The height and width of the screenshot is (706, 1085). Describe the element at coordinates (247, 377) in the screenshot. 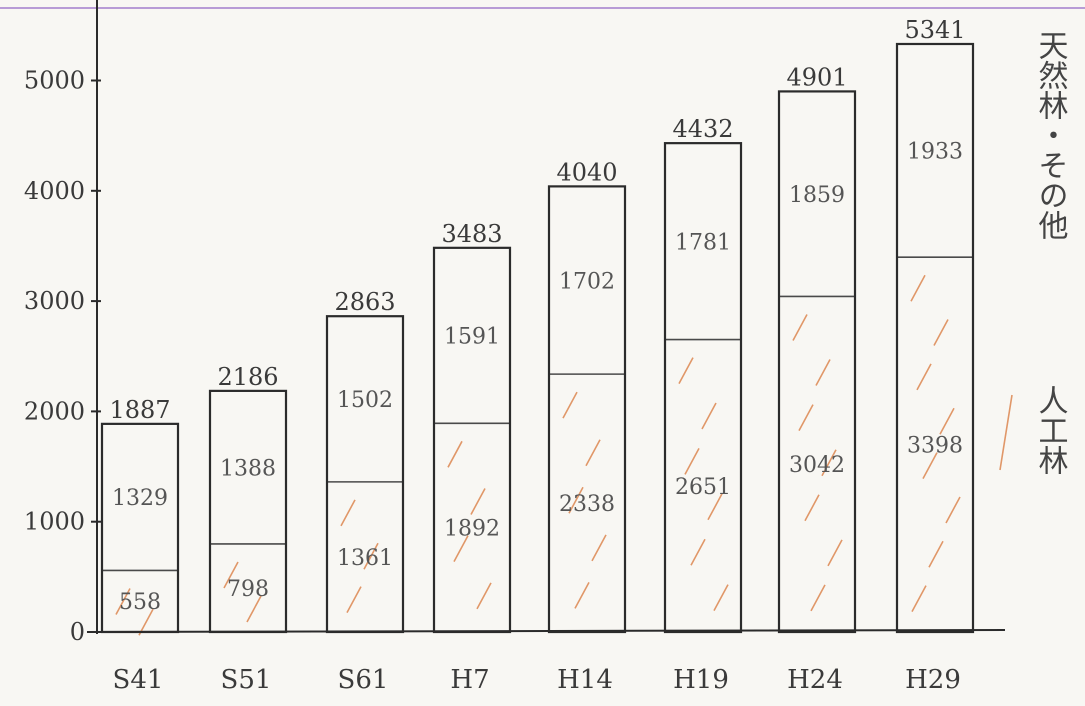

I see `bar-total-label: 2186` at that location.